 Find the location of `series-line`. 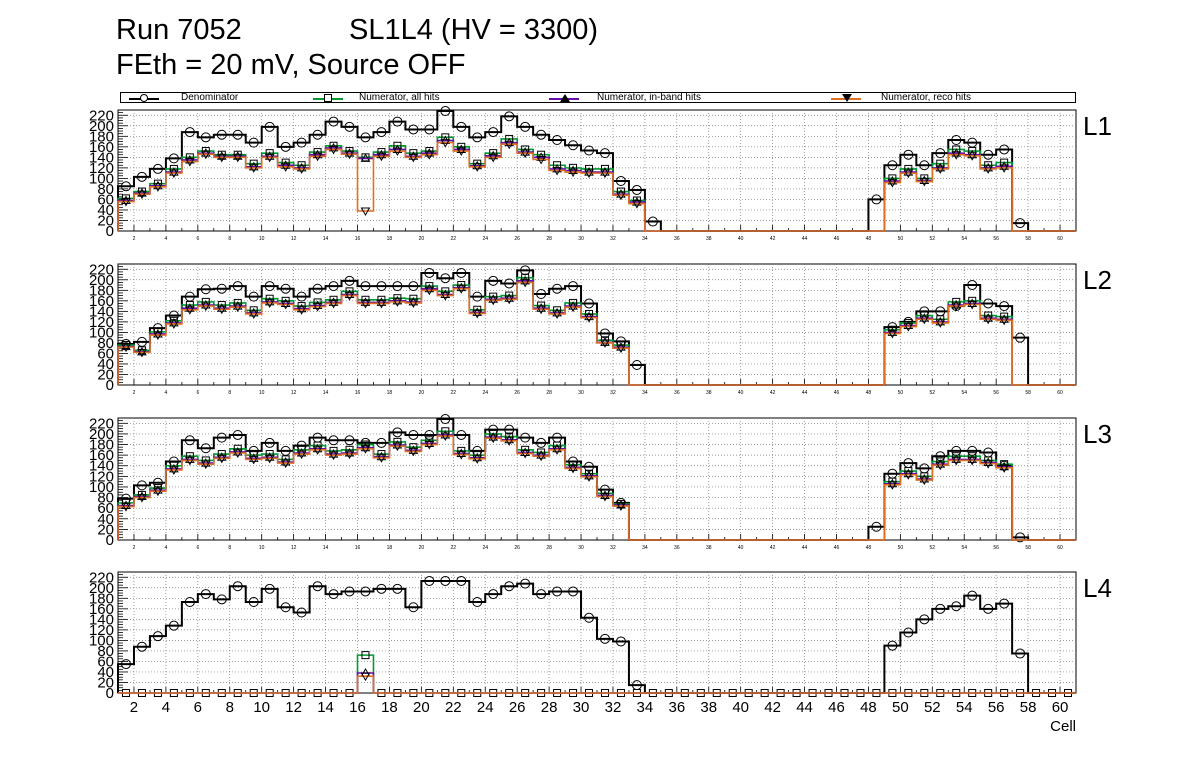

series-line is located at coordinates (597, 684).